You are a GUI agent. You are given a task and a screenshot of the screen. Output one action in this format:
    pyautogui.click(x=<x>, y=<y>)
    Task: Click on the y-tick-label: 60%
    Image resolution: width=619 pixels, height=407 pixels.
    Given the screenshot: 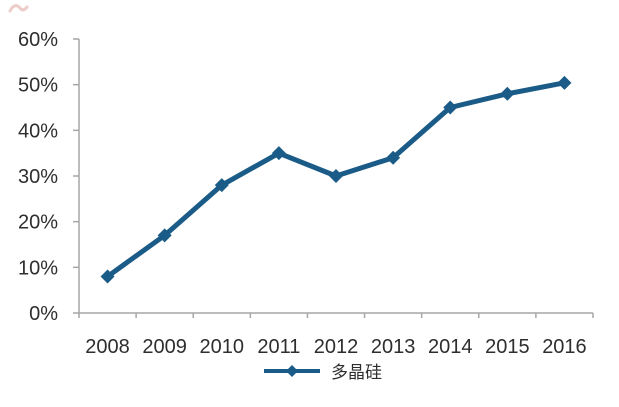 What is the action you would take?
    pyautogui.click(x=38, y=40)
    